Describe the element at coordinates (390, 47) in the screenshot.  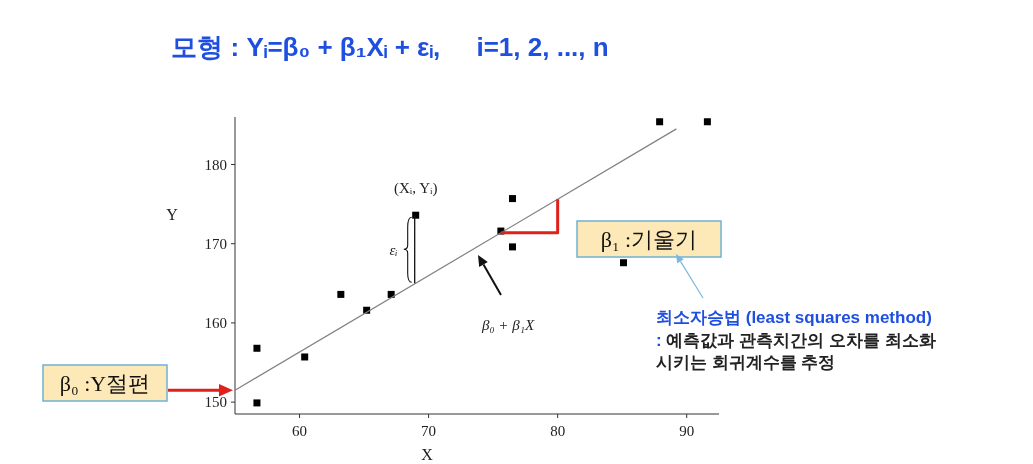
I see `chart-title: 모형 : Yᵢ=β₀ + β₁Xᵢ + εᵢ, i=1, 2, ..., n` at that location.